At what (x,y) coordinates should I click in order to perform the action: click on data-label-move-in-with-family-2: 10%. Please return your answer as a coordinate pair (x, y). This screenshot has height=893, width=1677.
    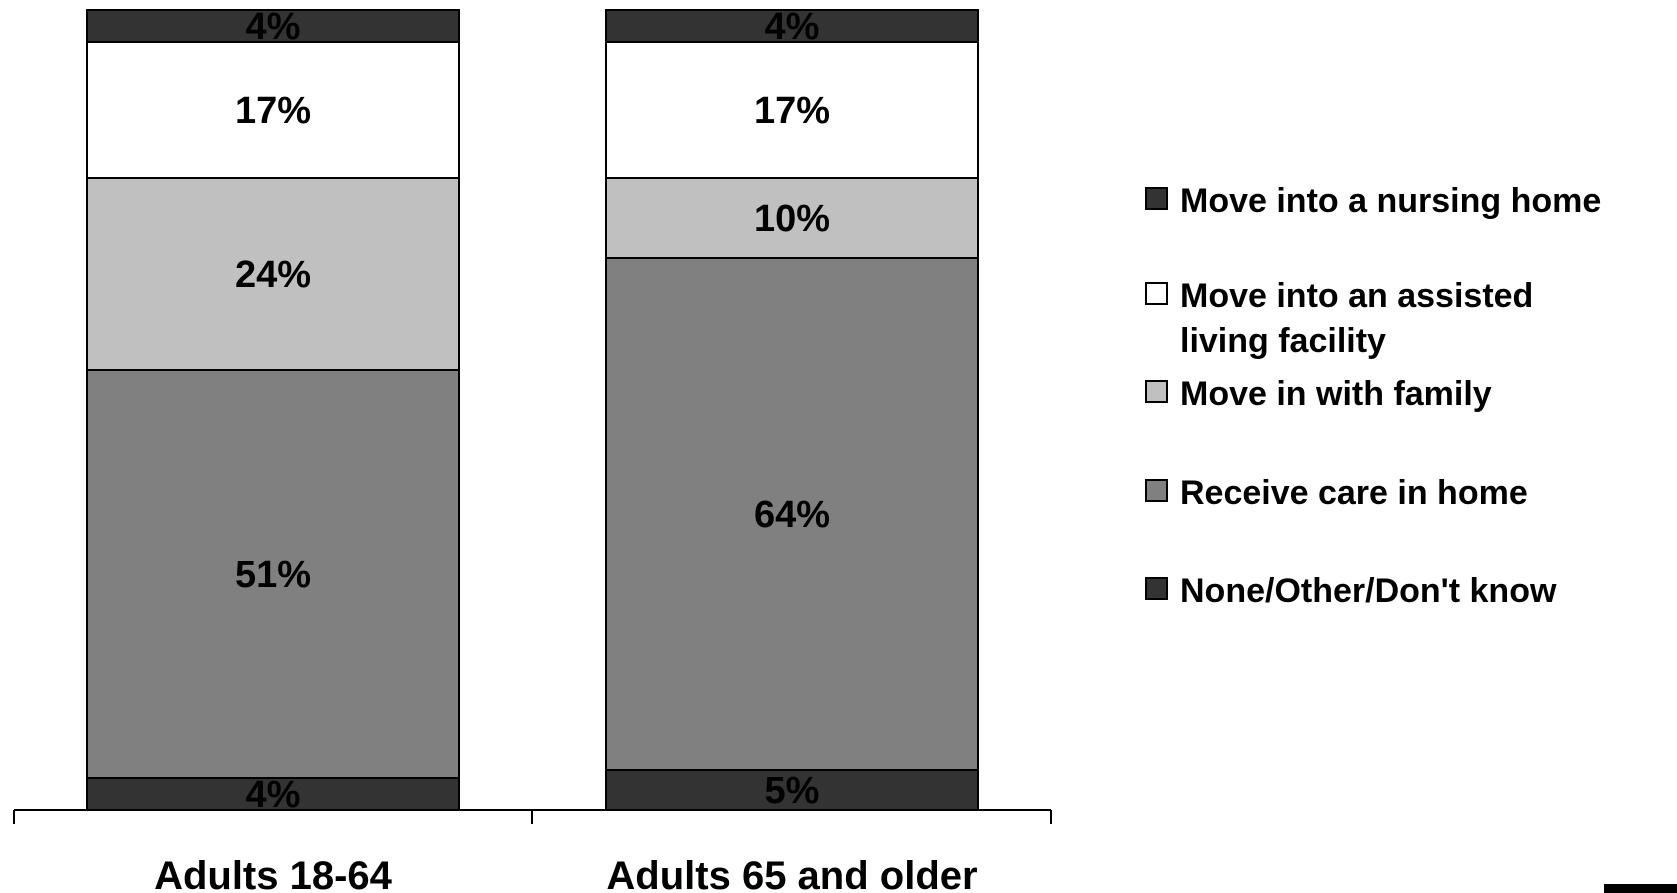
    Looking at the image, I should click on (792, 219).